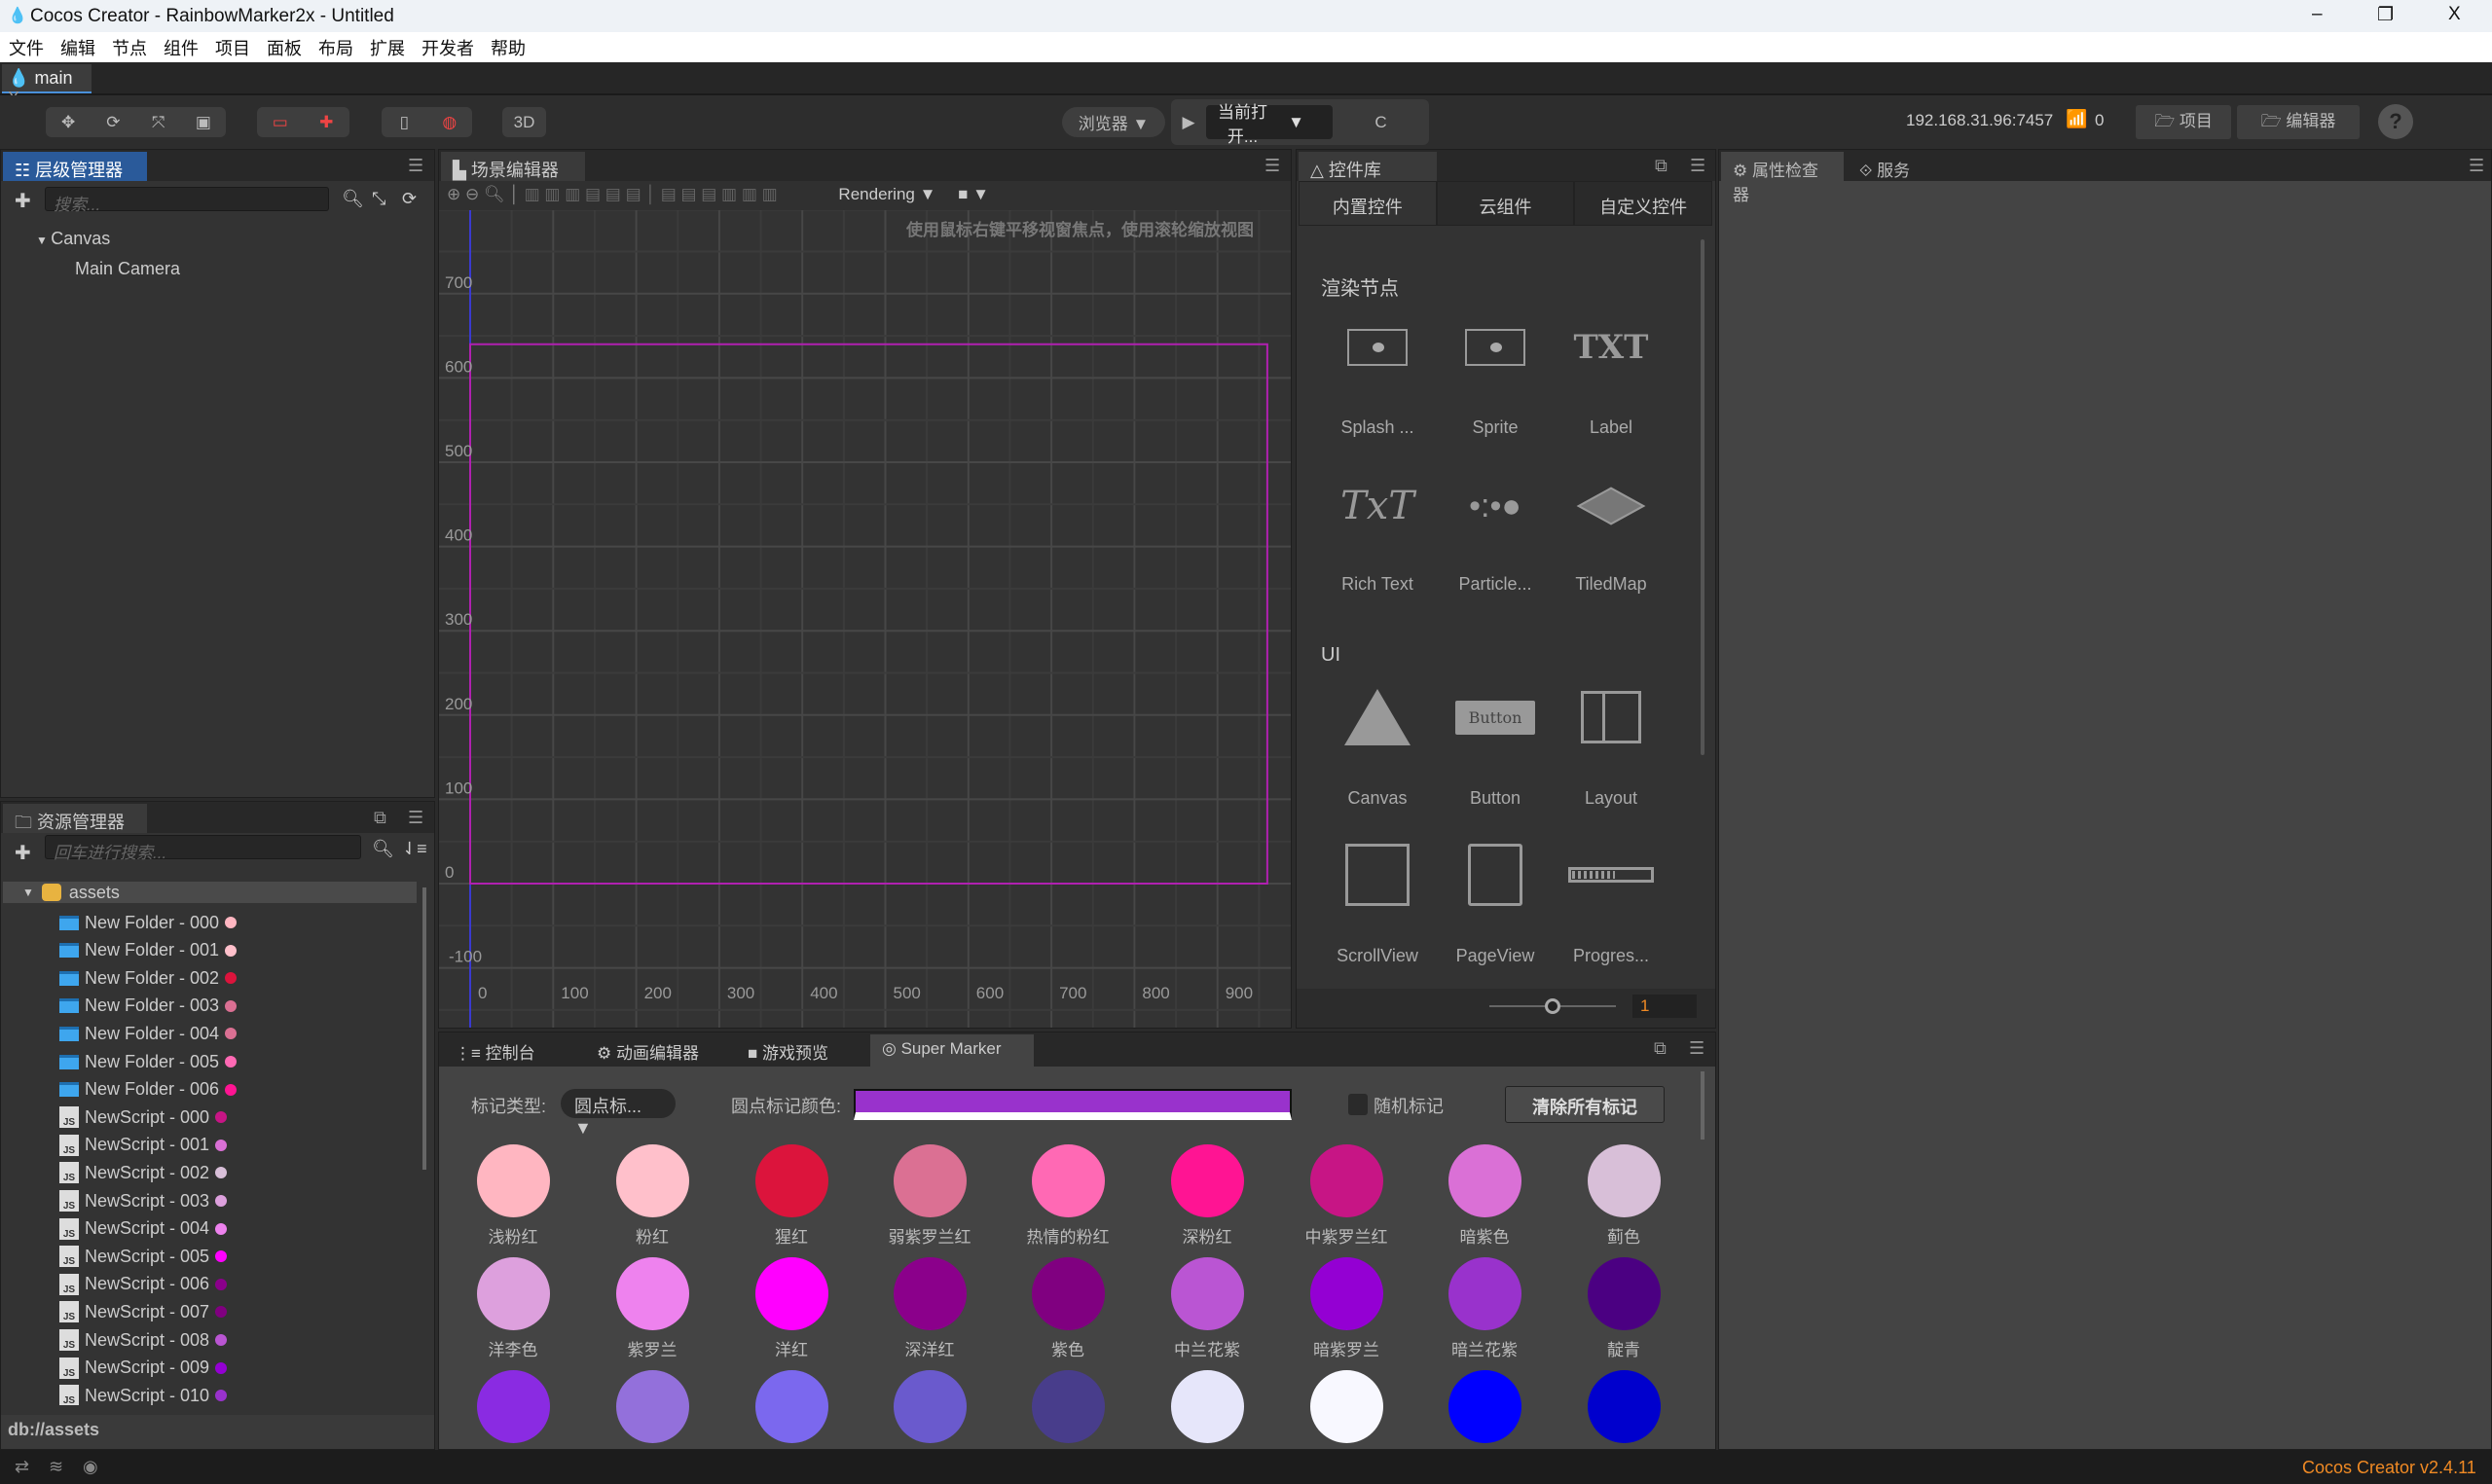 This screenshot has height=1484, width=2492. I want to click on dot-color-picker, so click(1073, 1104).